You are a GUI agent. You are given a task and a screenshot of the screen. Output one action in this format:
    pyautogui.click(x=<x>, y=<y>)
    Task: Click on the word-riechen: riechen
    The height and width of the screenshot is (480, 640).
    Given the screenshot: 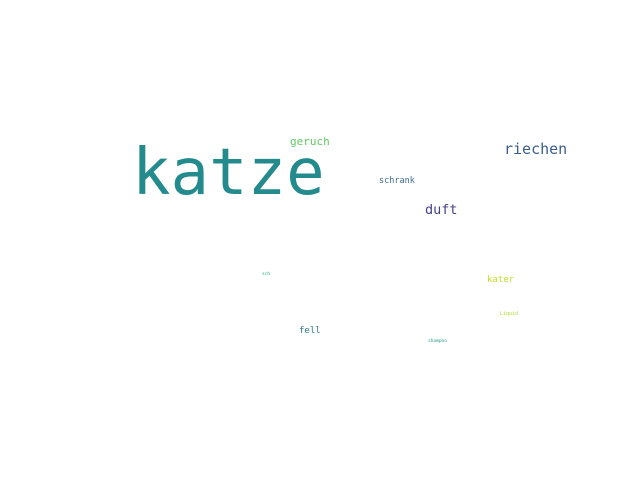 What is the action you would take?
    pyautogui.click(x=536, y=149)
    